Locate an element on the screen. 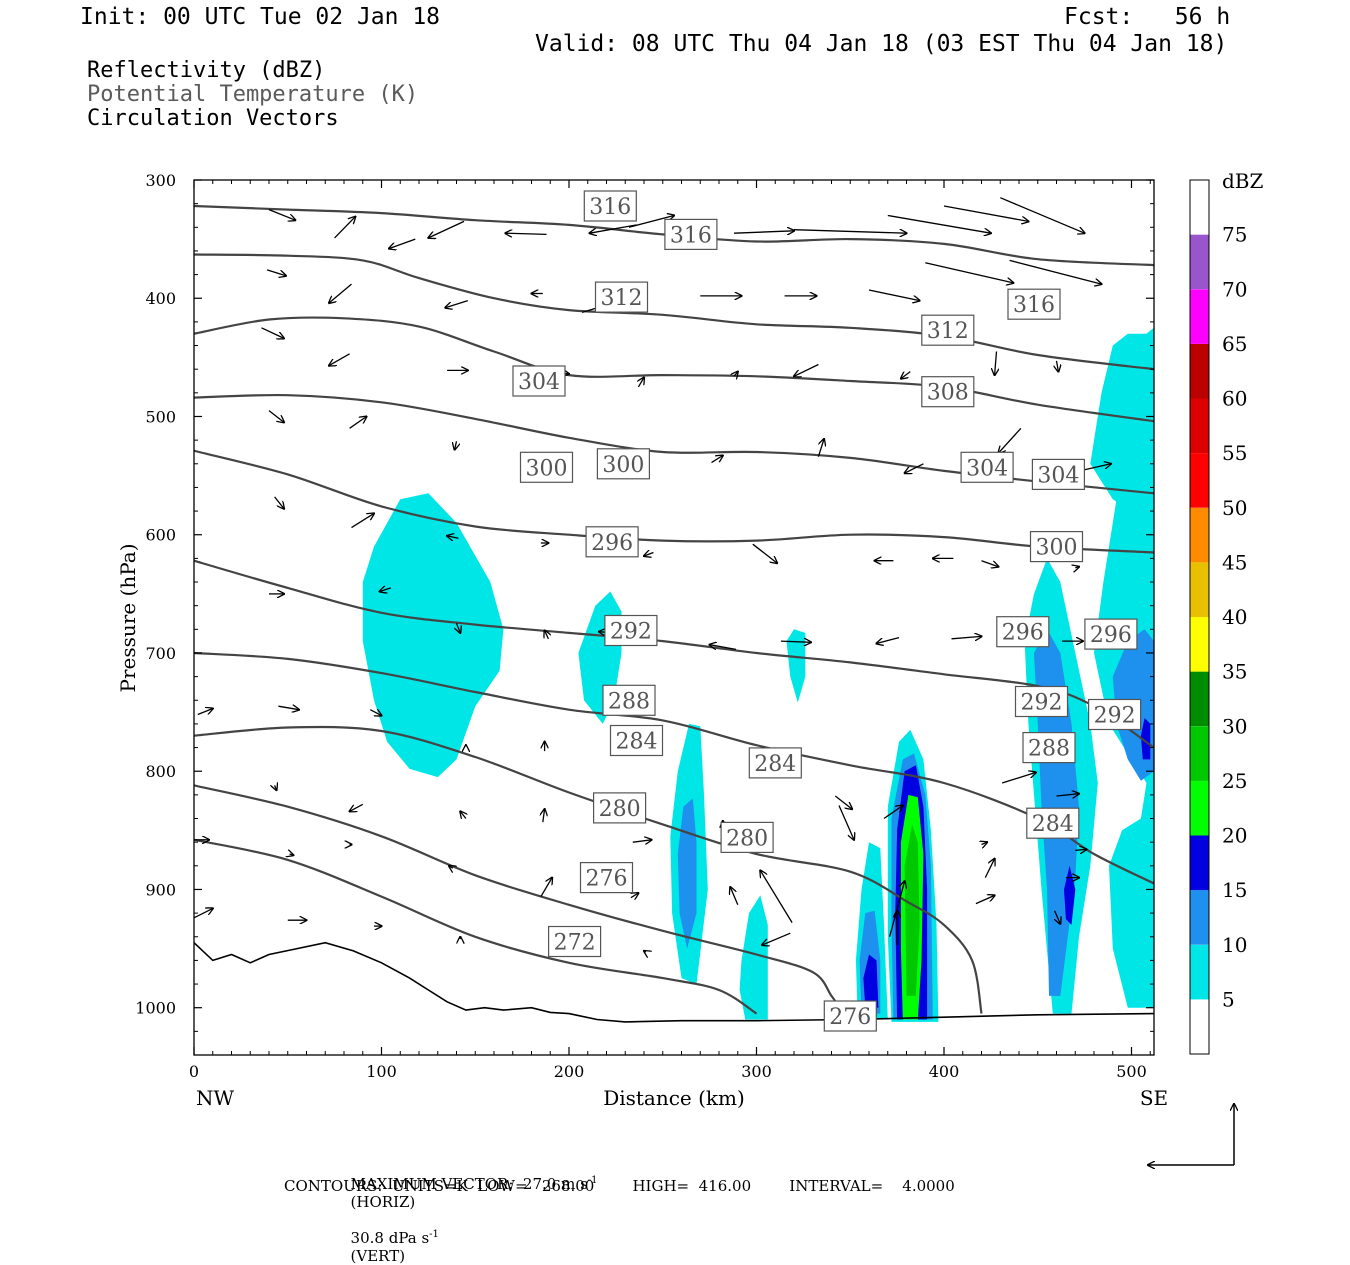 The image size is (1350, 1265). y-tick-label: 400 is located at coordinates (160, 298).